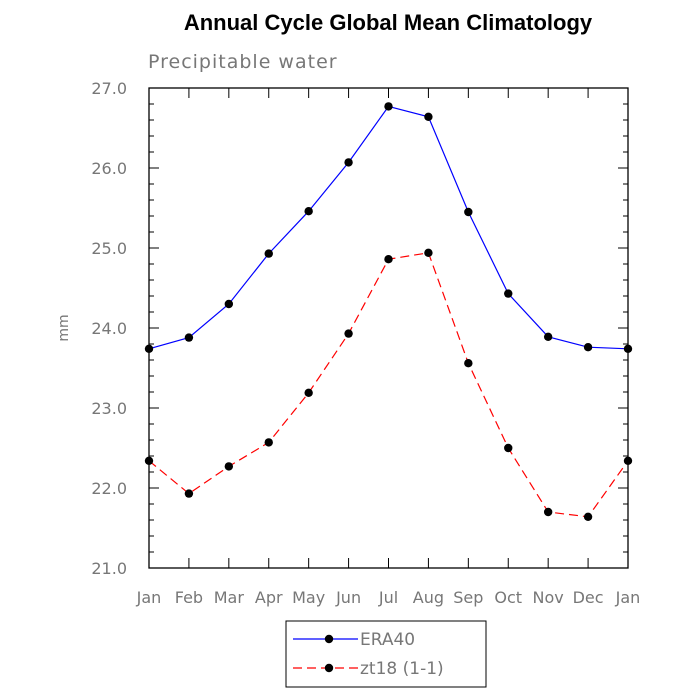 The width and height of the screenshot is (700, 700). Describe the element at coordinates (508, 597) in the screenshot. I see `x-tick-label: Oct` at that location.